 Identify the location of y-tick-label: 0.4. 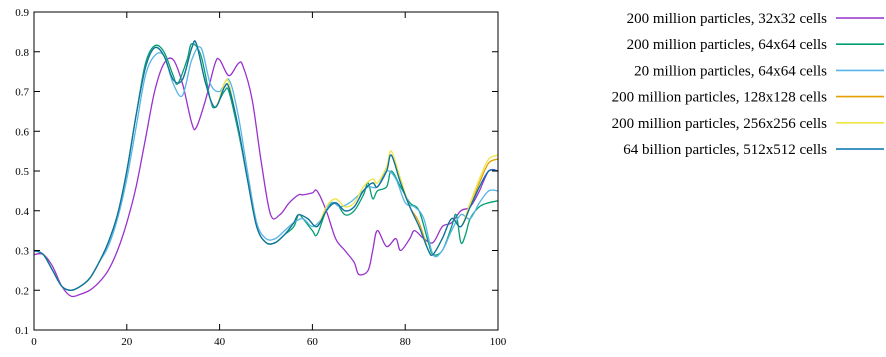
(22, 212).